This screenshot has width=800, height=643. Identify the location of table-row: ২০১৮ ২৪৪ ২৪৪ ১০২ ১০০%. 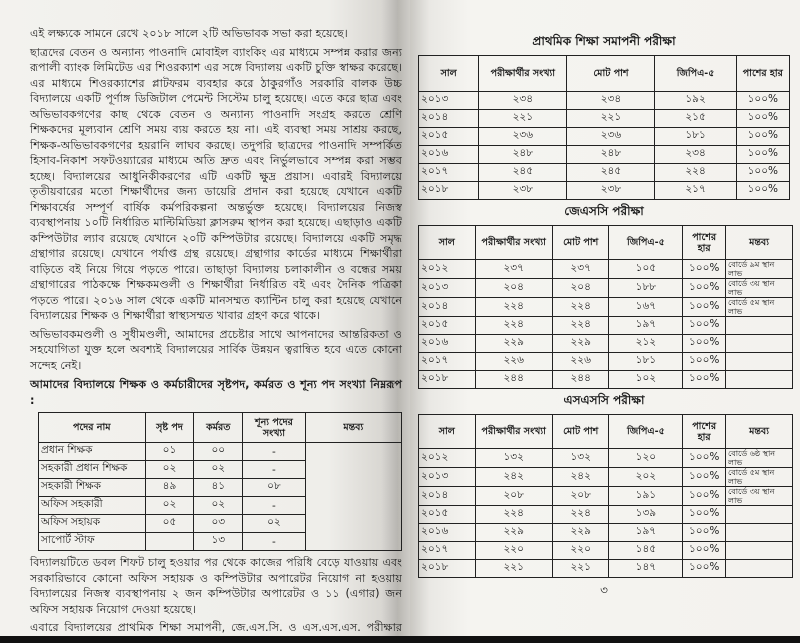
(605, 379).